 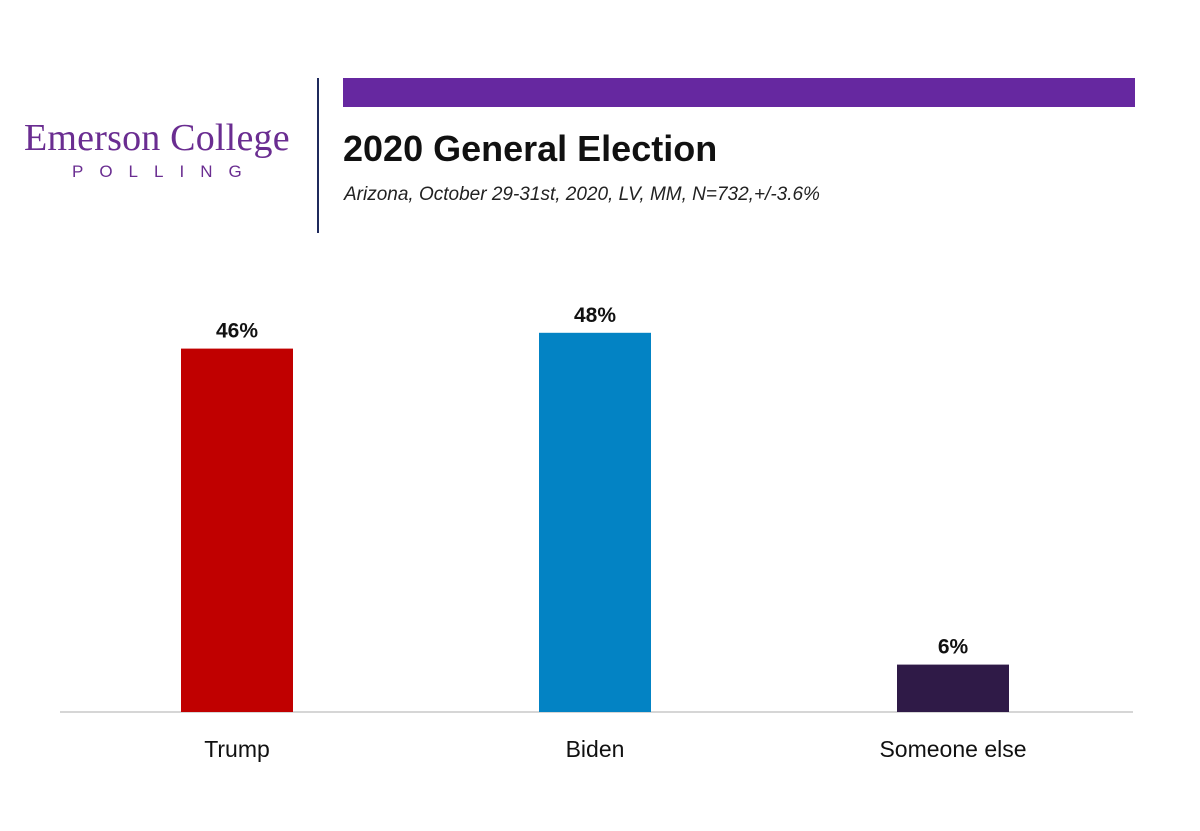 I want to click on data-label: 48%, so click(x=595, y=315).